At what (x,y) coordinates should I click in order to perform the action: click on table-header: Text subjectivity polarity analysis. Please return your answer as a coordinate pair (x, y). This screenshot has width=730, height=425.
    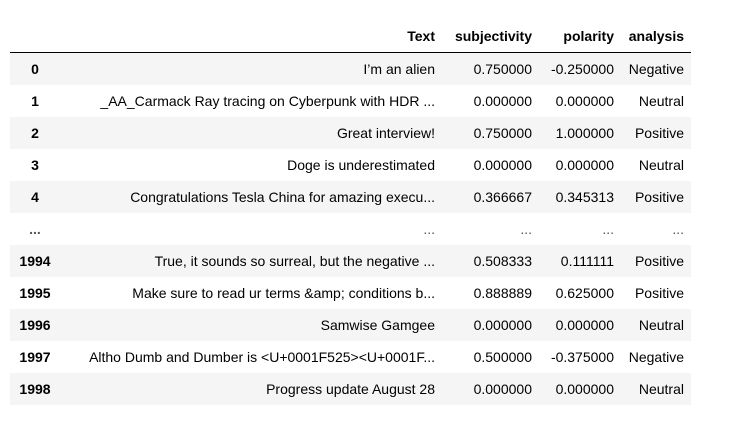
    Looking at the image, I should click on (350, 36).